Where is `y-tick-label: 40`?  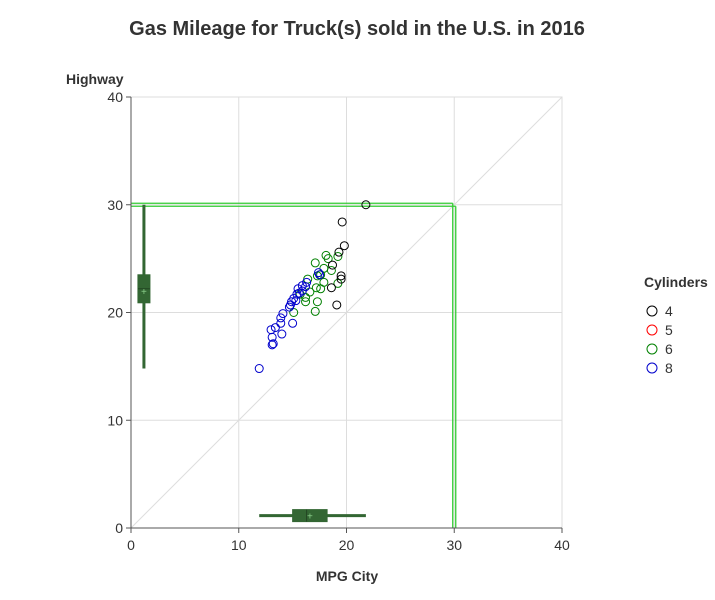 y-tick-label: 40 is located at coordinates (115, 97).